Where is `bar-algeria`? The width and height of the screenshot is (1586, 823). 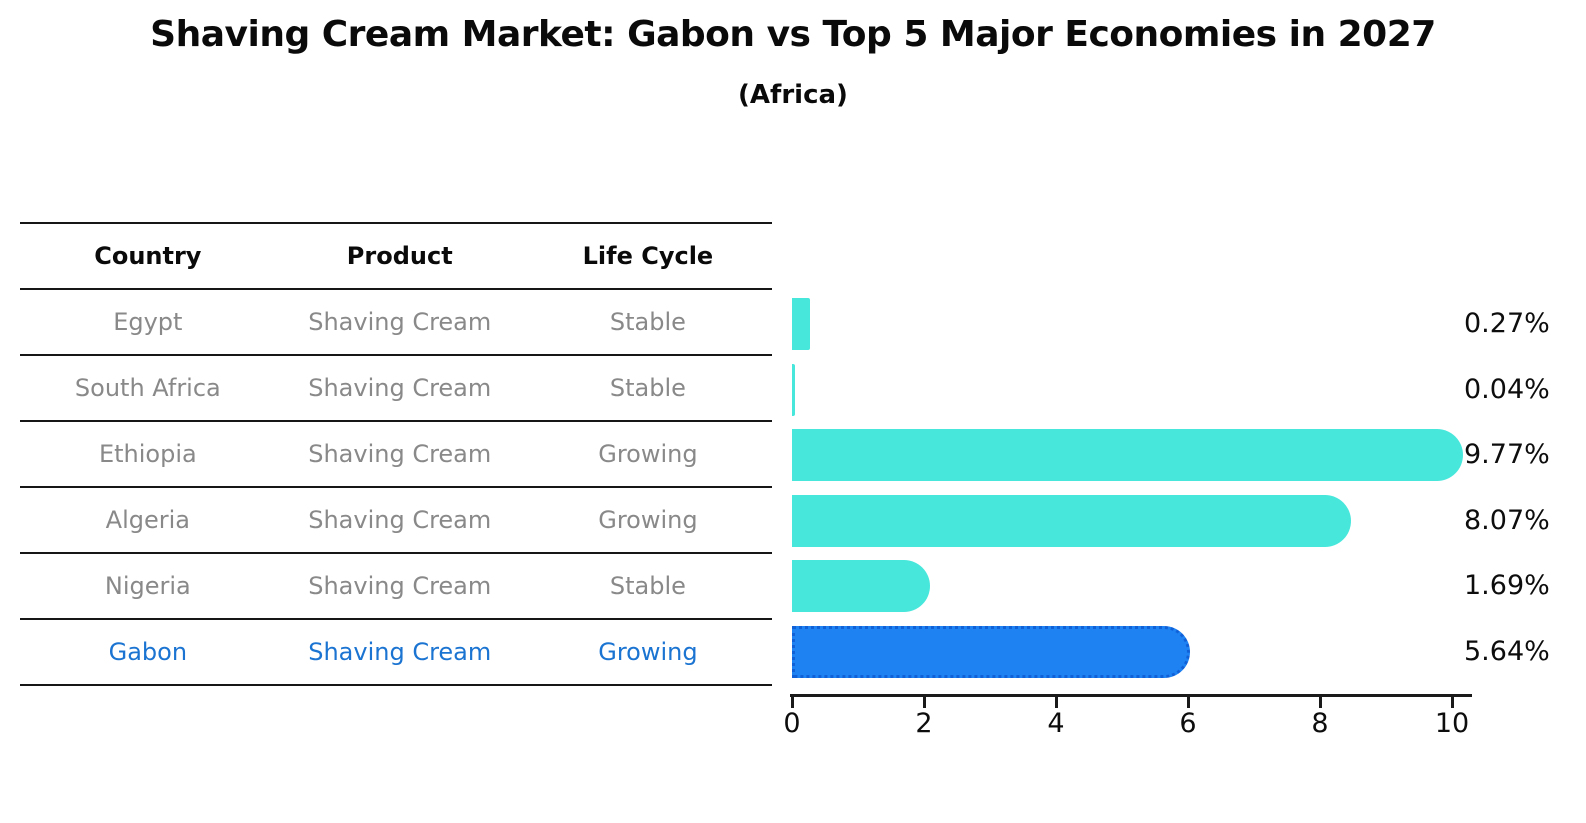 bar-algeria is located at coordinates (1071, 520).